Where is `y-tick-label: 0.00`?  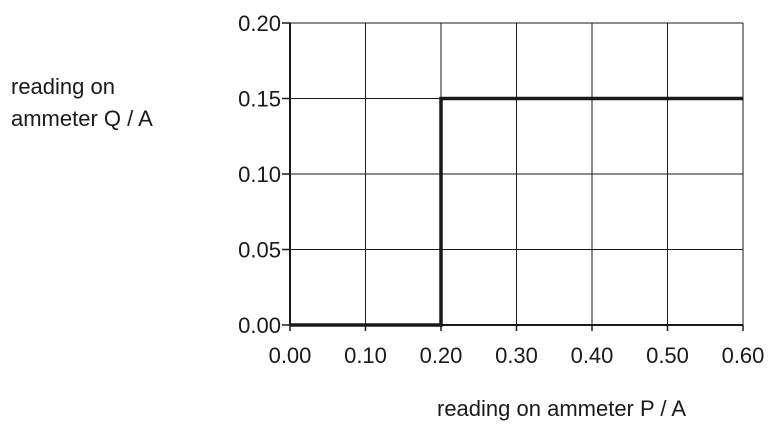 y-tick-label: 0.00 is located at coordinates (259, 325).